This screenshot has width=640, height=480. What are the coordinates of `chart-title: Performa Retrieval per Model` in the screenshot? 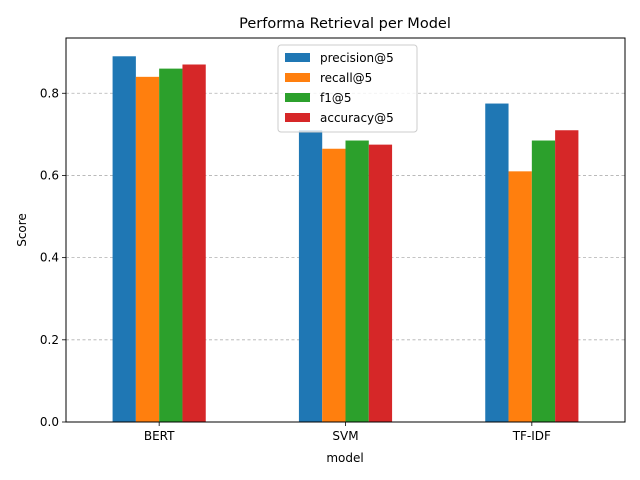 It's located at (345, 24).